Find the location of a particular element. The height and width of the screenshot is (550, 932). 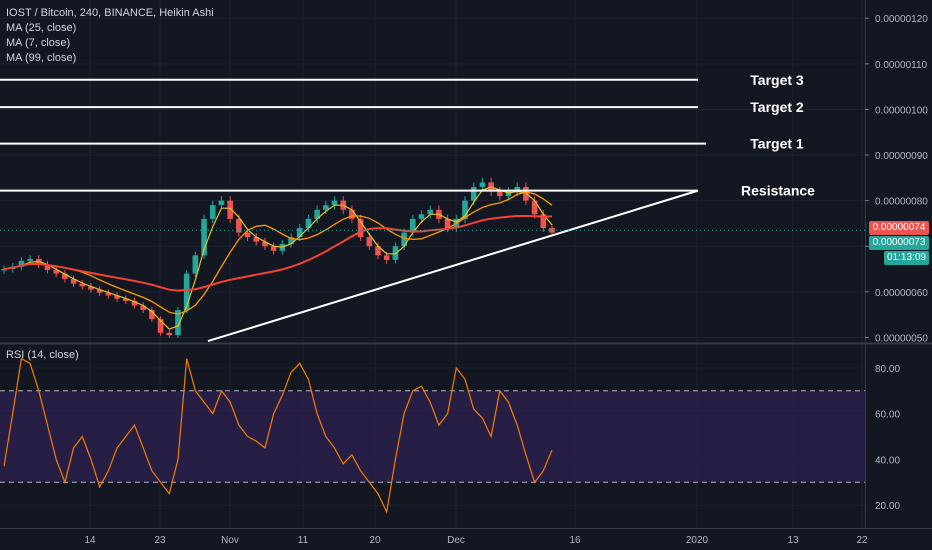

price-tick-label: 0.00000100 is located at coordinates (901, 110).